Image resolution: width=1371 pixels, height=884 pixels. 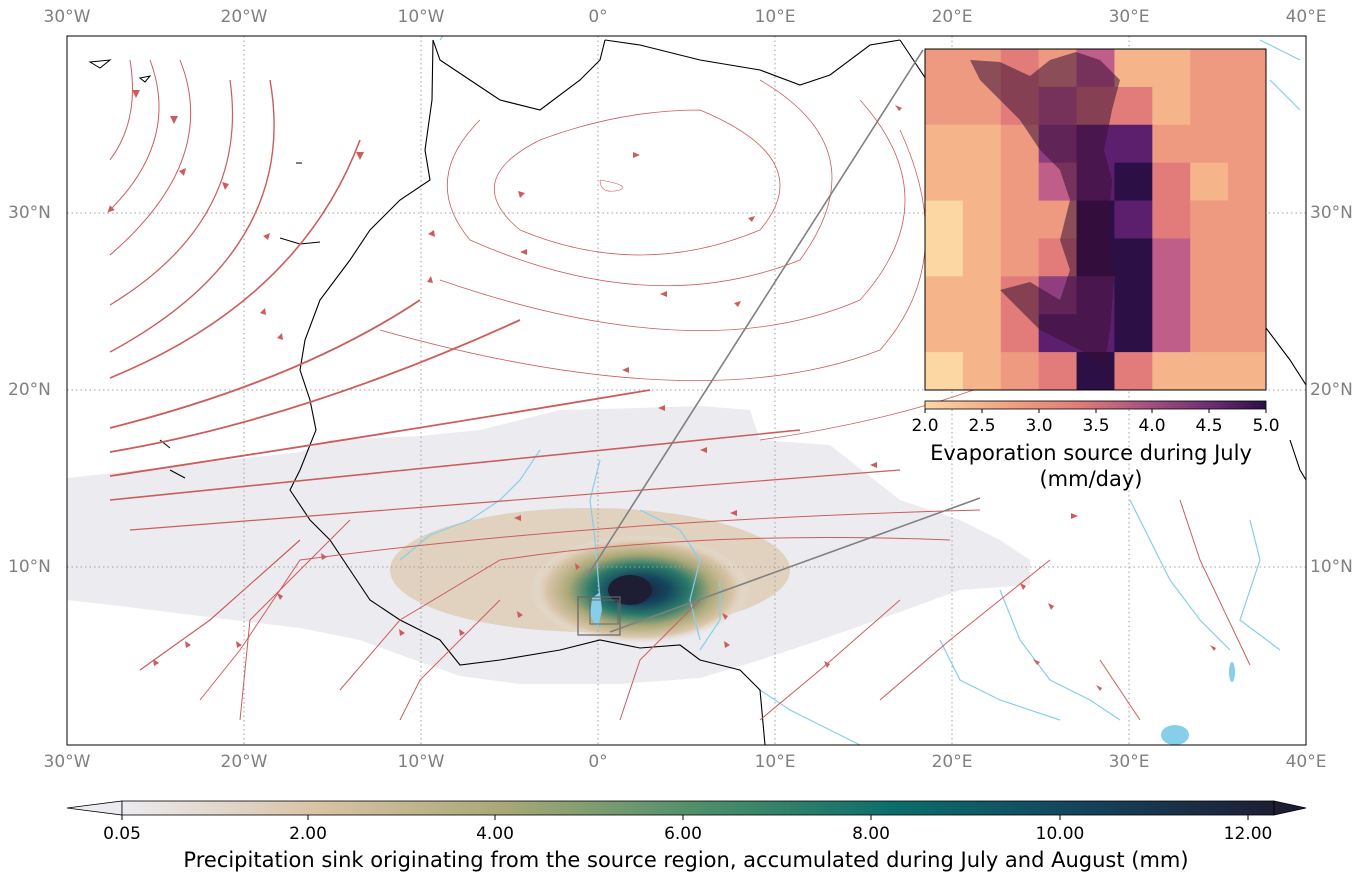 I want to click on lat-label-right: 20°N, so click(x=1331, y=390).